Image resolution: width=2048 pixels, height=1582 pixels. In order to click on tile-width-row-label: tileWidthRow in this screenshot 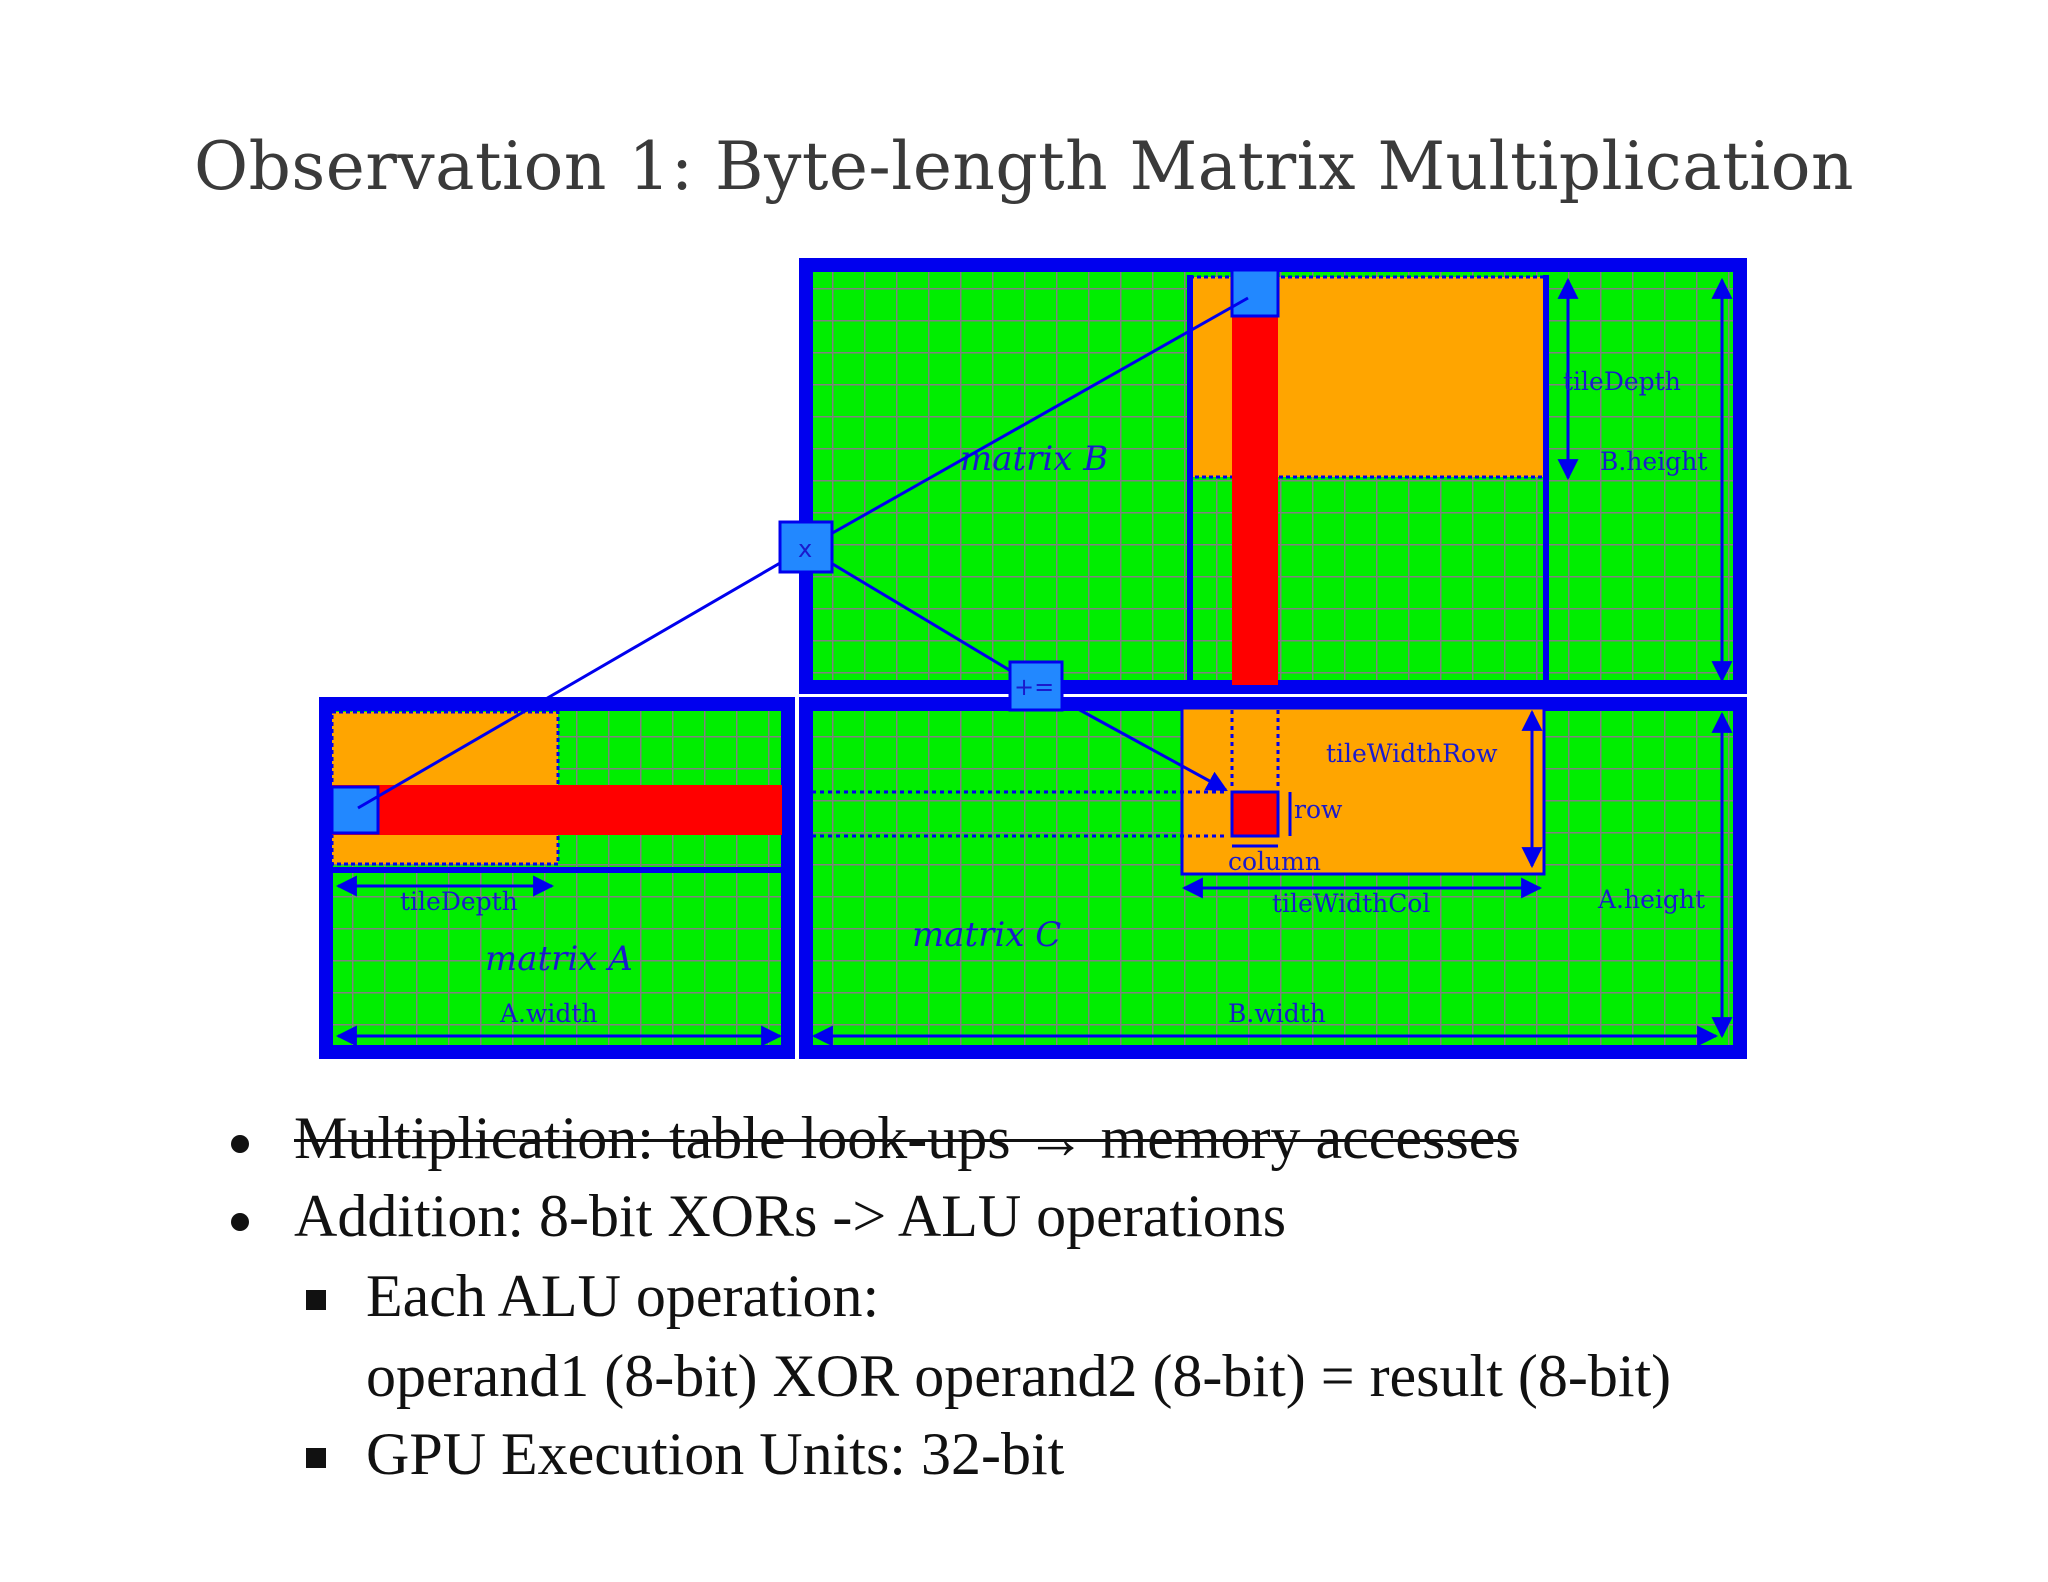, I will do `click(1412, 753)`.